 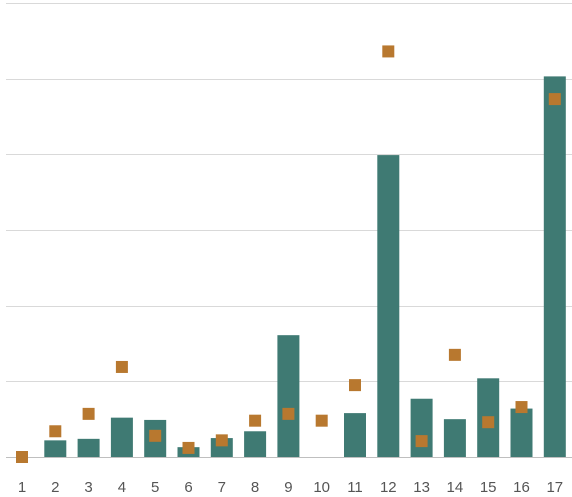 What do you see at coordinates (321, 487) in the screenshot?
I see `x-tick-label: 10` at bounding box center [321, 487].